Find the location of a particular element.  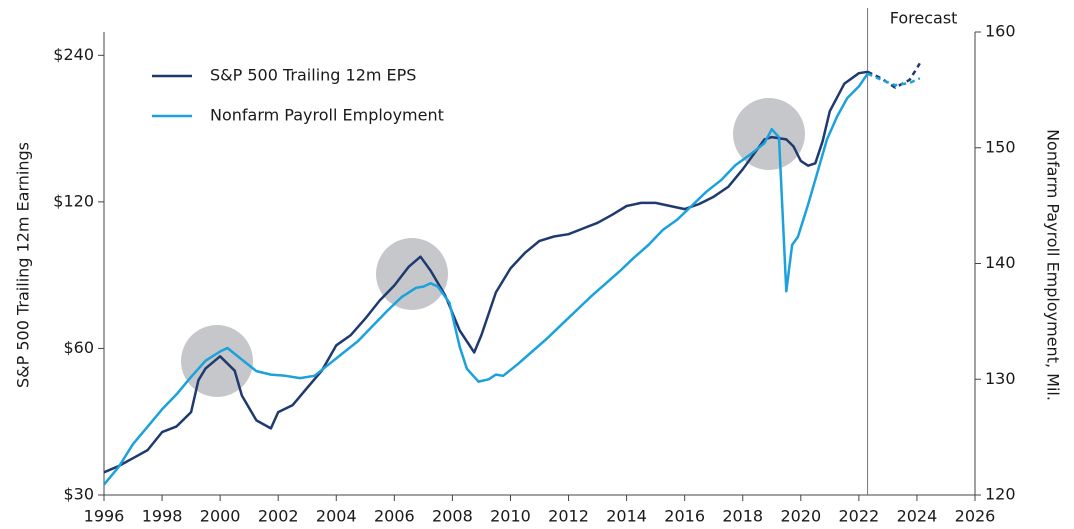

x-tick-label: 2008 is located at coordinates (452, 516).